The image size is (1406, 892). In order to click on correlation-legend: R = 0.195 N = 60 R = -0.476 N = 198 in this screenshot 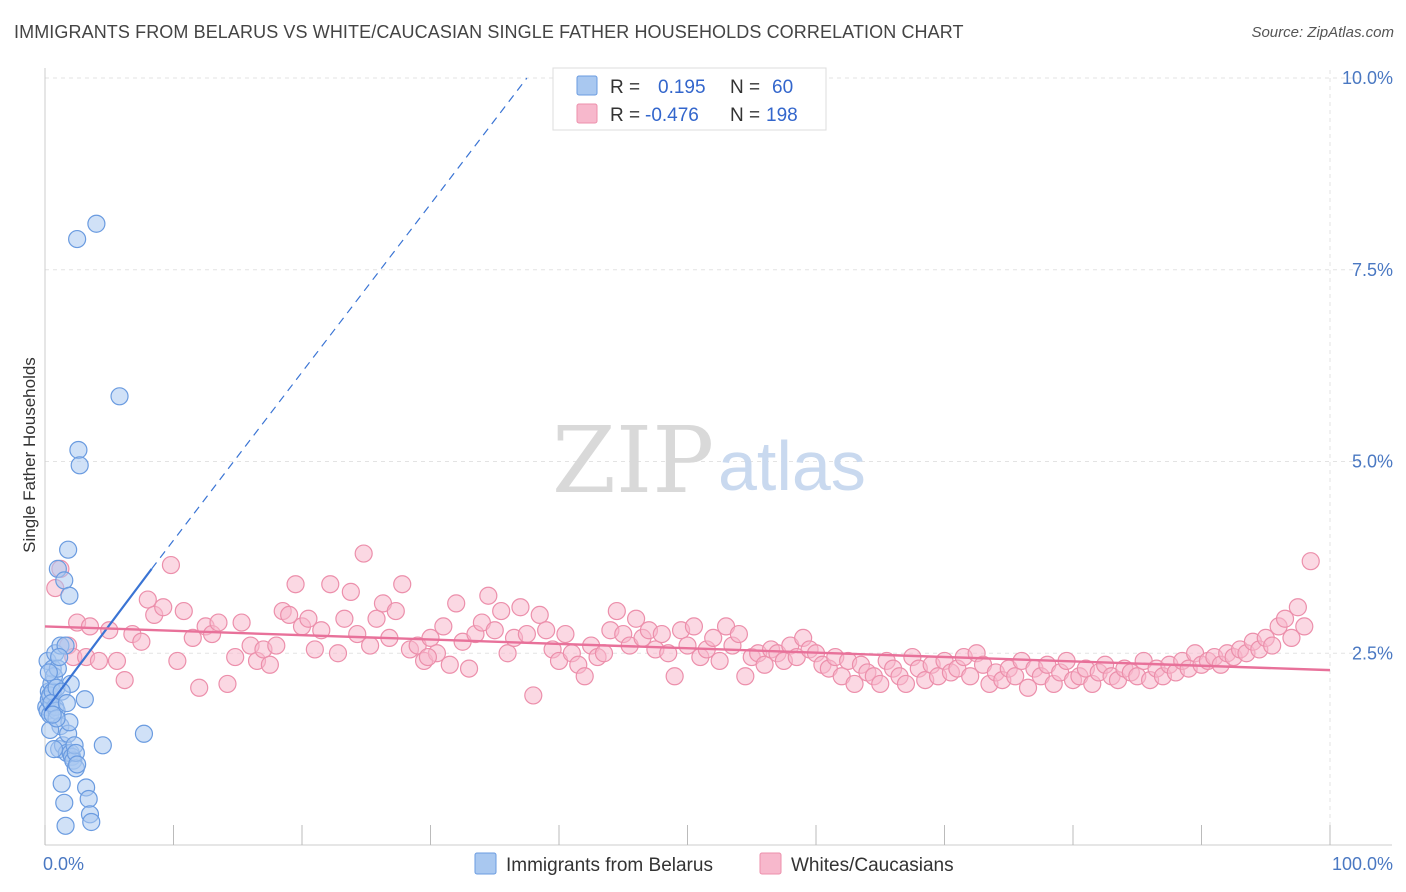, I will do `click(689, 99)`.